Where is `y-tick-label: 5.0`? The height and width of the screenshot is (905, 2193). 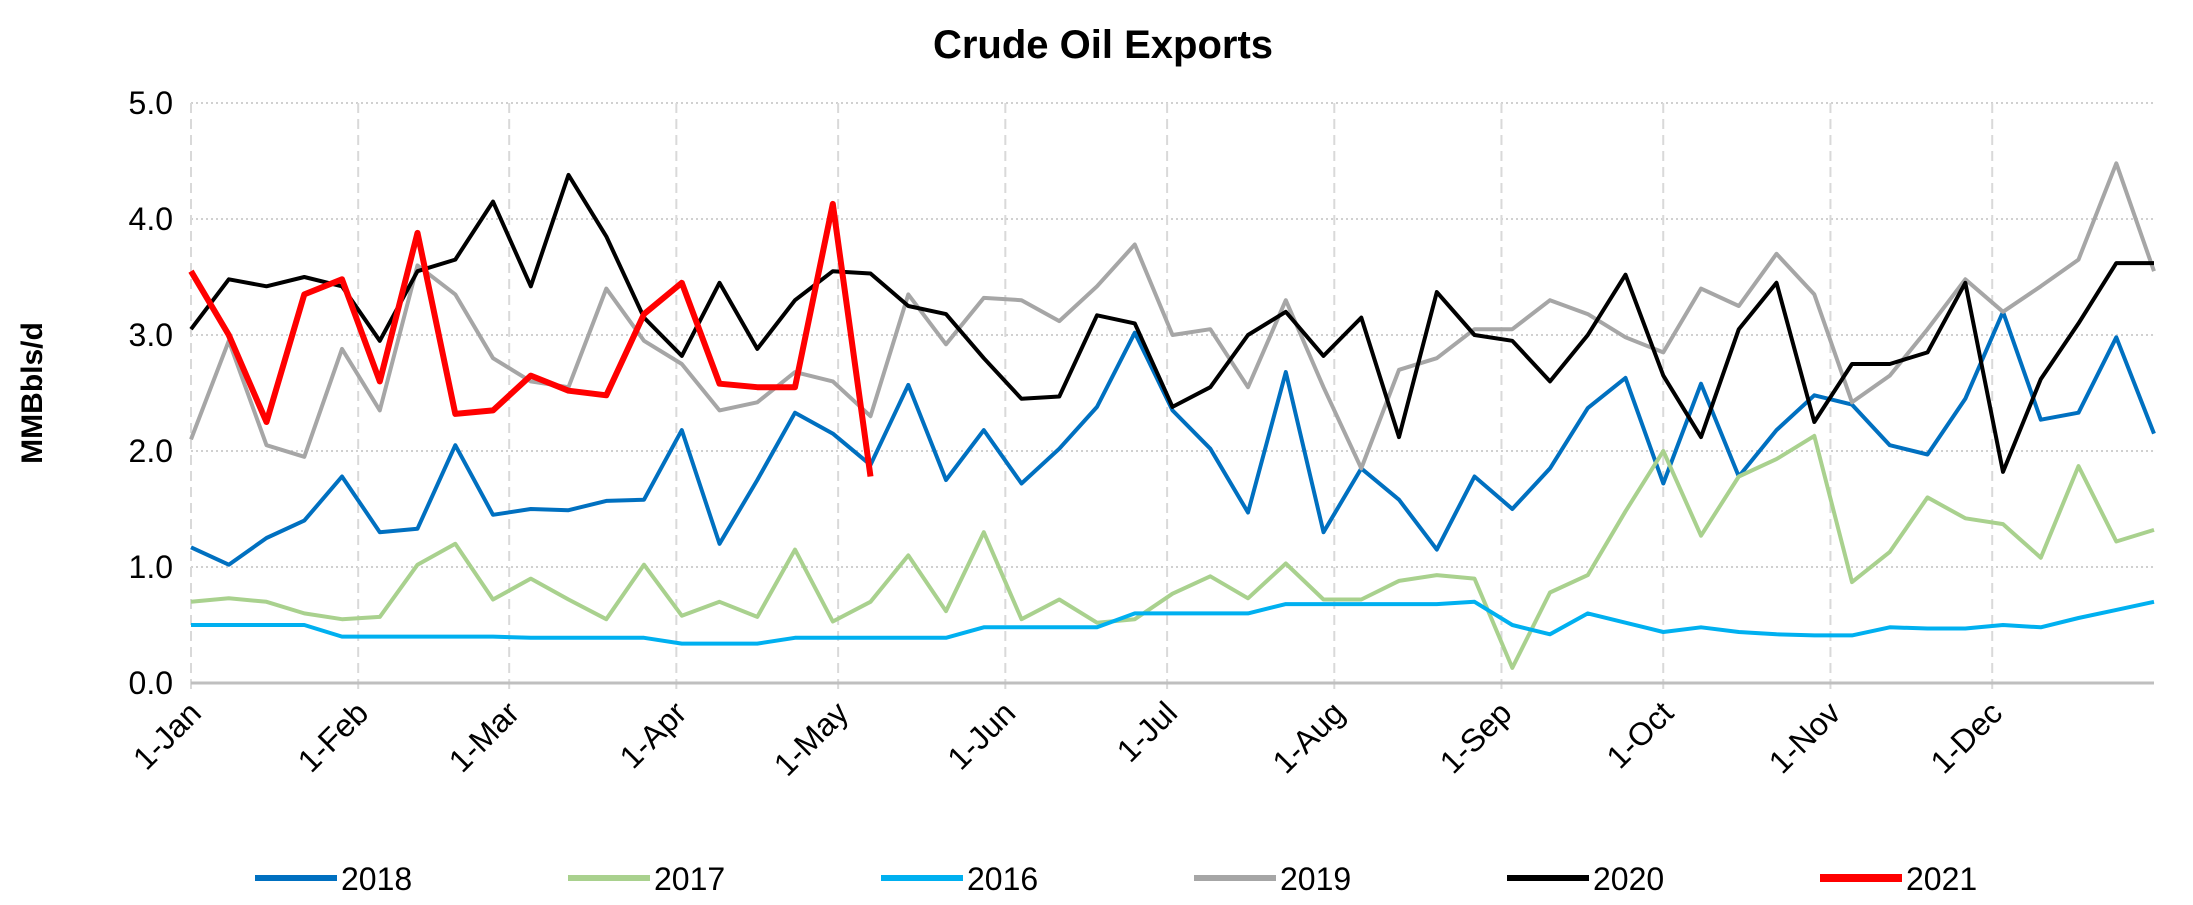 y-tick-label: 5.0 is located at coordinates (151, 103).